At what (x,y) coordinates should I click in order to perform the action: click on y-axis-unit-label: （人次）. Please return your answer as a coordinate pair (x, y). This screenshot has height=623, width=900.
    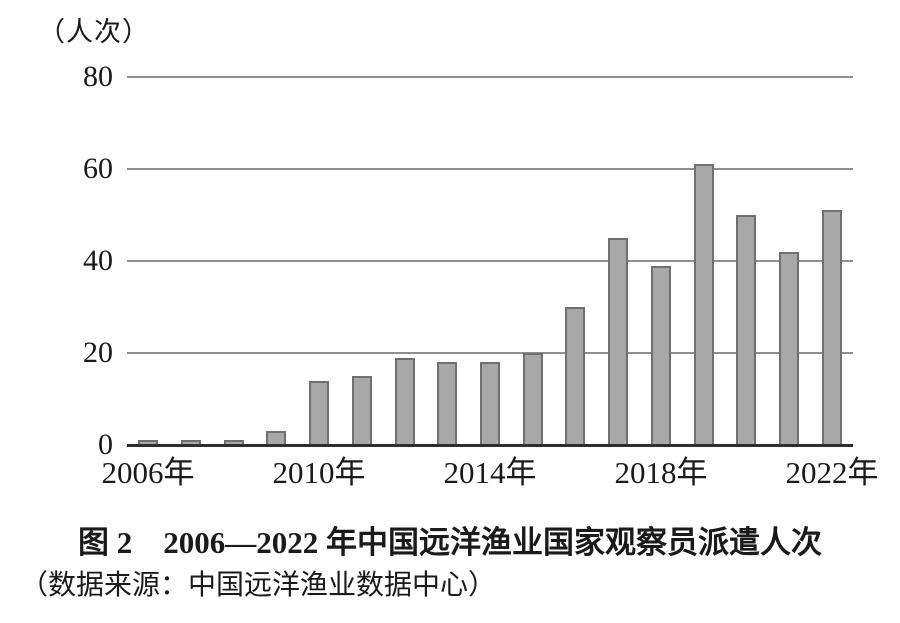
    Looking at the image, I should click on (94, 32).